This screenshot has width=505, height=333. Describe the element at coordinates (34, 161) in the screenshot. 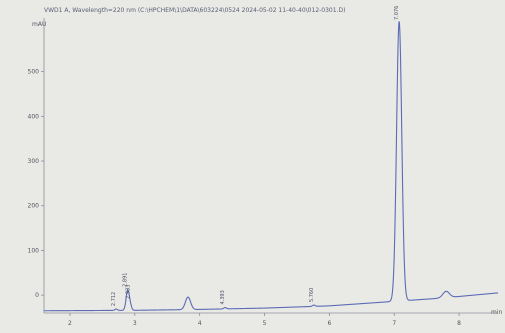

I see `y-tick-label: 300` at that location.